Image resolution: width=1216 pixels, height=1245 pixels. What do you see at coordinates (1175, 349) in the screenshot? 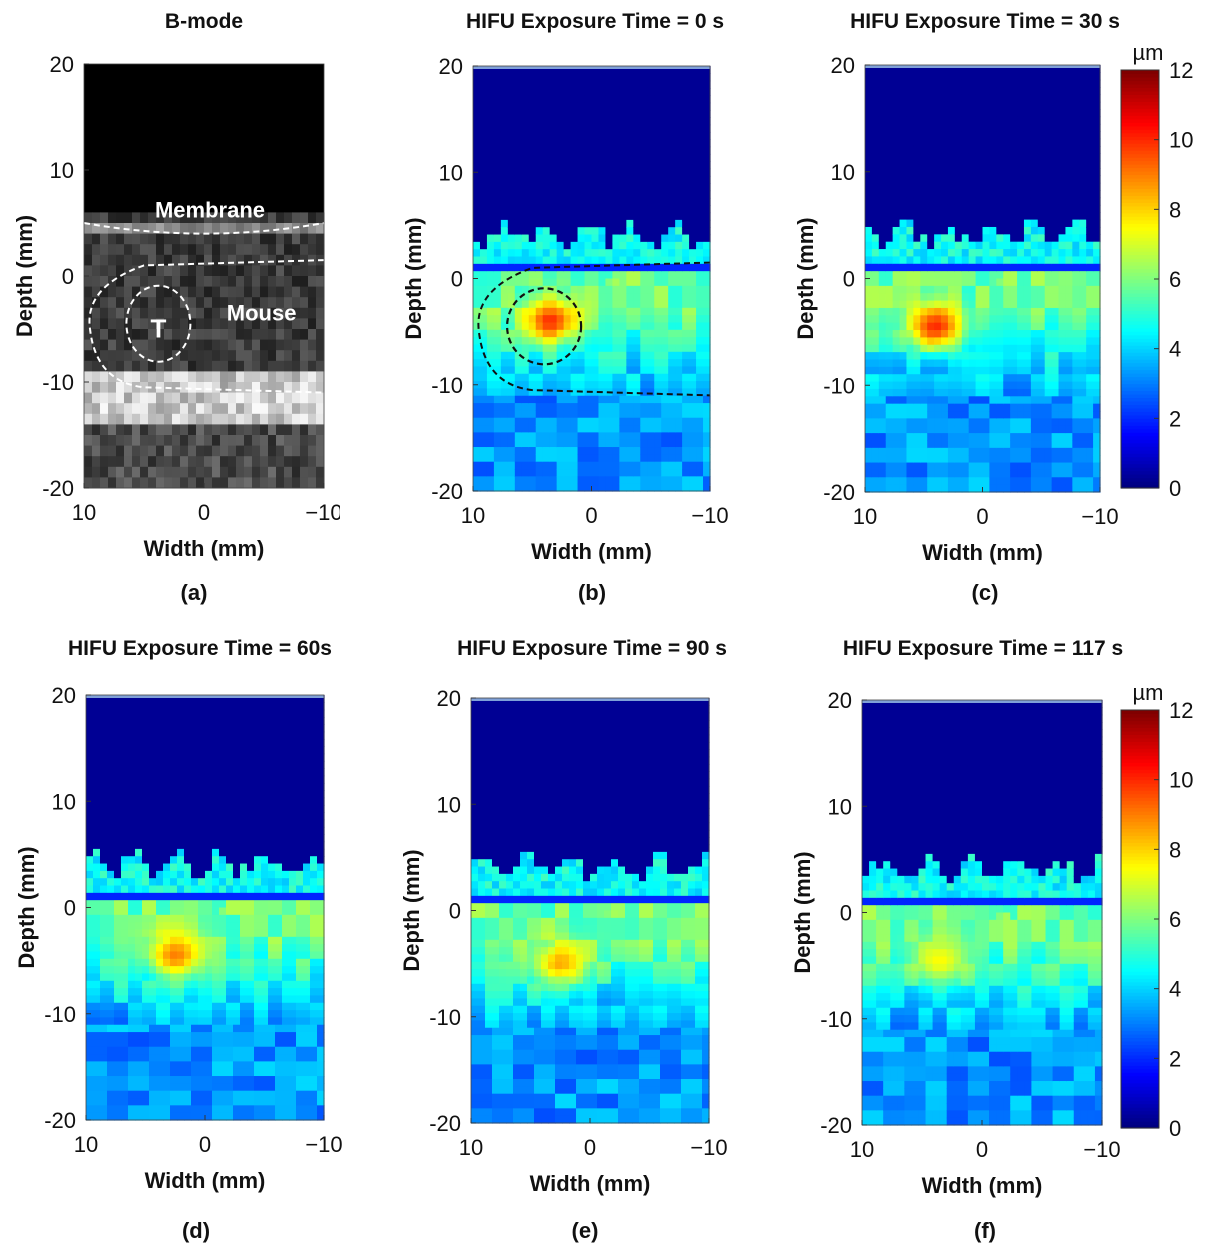
I see `colorbar-tick-label: 4` at bounding box center [1175, 349].